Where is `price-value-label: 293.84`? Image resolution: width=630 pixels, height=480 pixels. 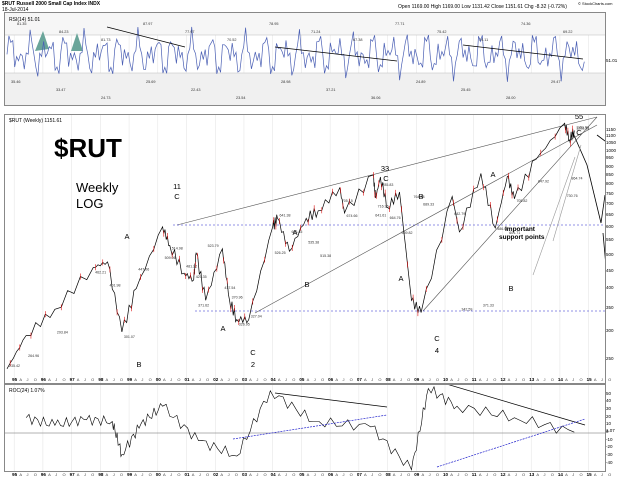
price-value-label: 293.84 is located at coordinates (62, 333).